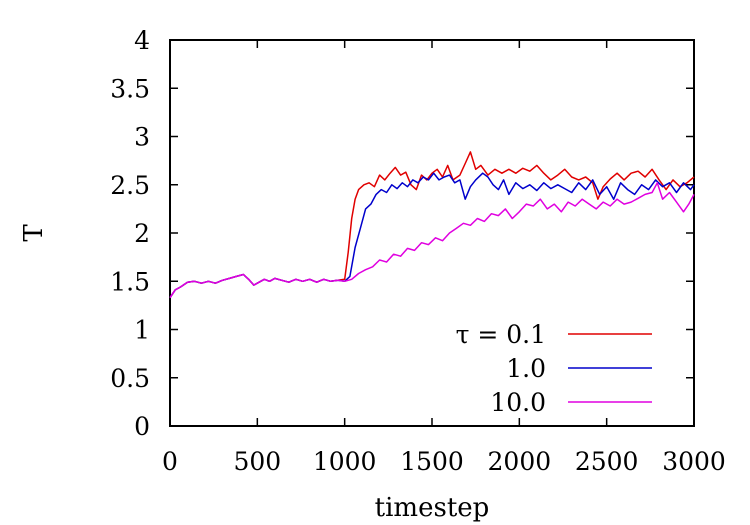 Image resolution: width=750 pixels, height=525 pixels. I want to click on legend-label: 10.0, so click(518, 402).